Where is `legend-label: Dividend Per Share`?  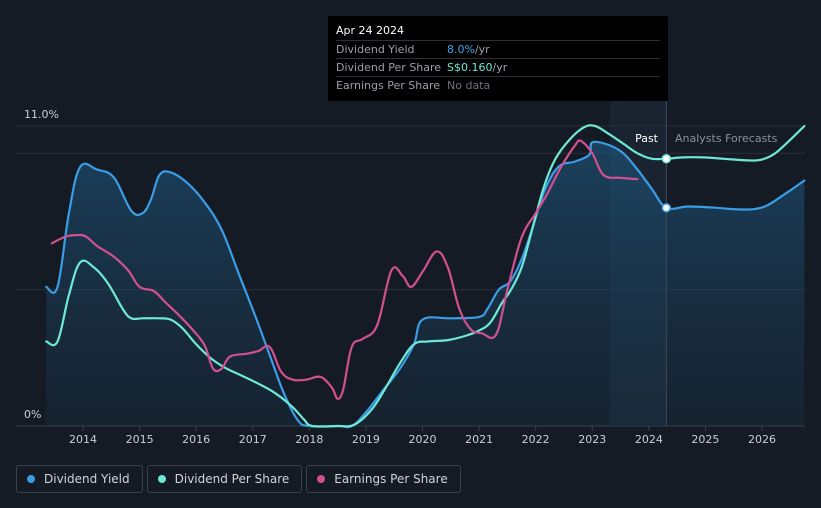
legend-label: Dividend Per Share is located at coordinates (232, 479).